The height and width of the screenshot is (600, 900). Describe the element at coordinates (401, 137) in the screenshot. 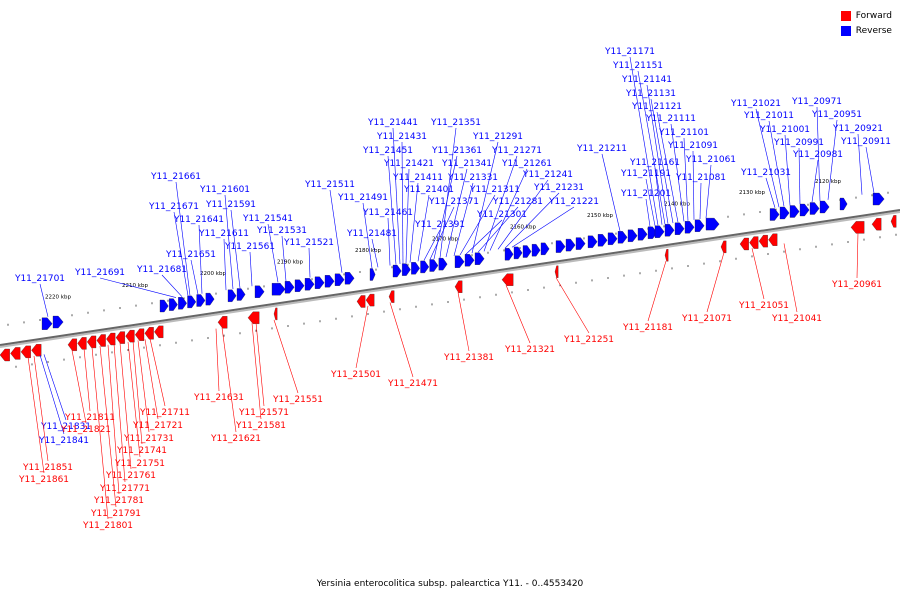

I see `reverse-gene-label: Y11_21431` at that location.